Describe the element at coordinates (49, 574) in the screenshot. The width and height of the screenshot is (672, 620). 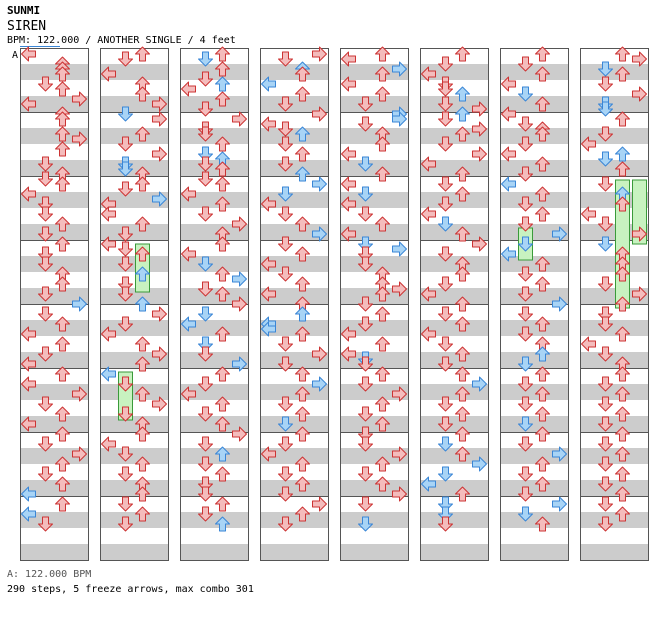
I see `footer-bpm: A: 122.000 BPM` at that location.